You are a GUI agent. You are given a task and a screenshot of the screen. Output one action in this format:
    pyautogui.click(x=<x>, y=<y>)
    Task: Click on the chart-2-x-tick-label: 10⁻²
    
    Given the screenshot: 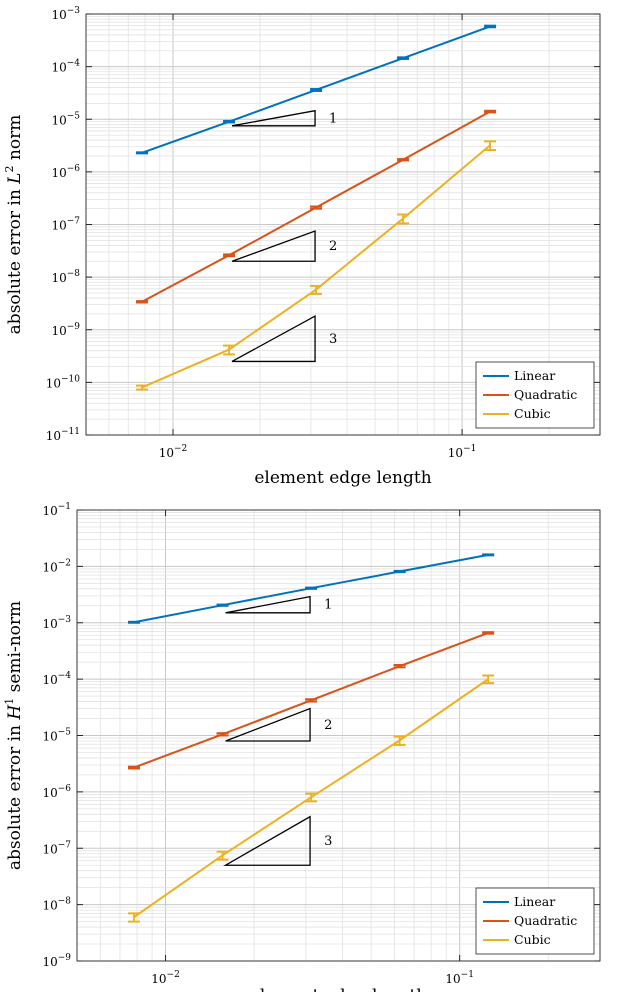 What is the action you would take?
    pyautogui.click(x=165, y=978)
    